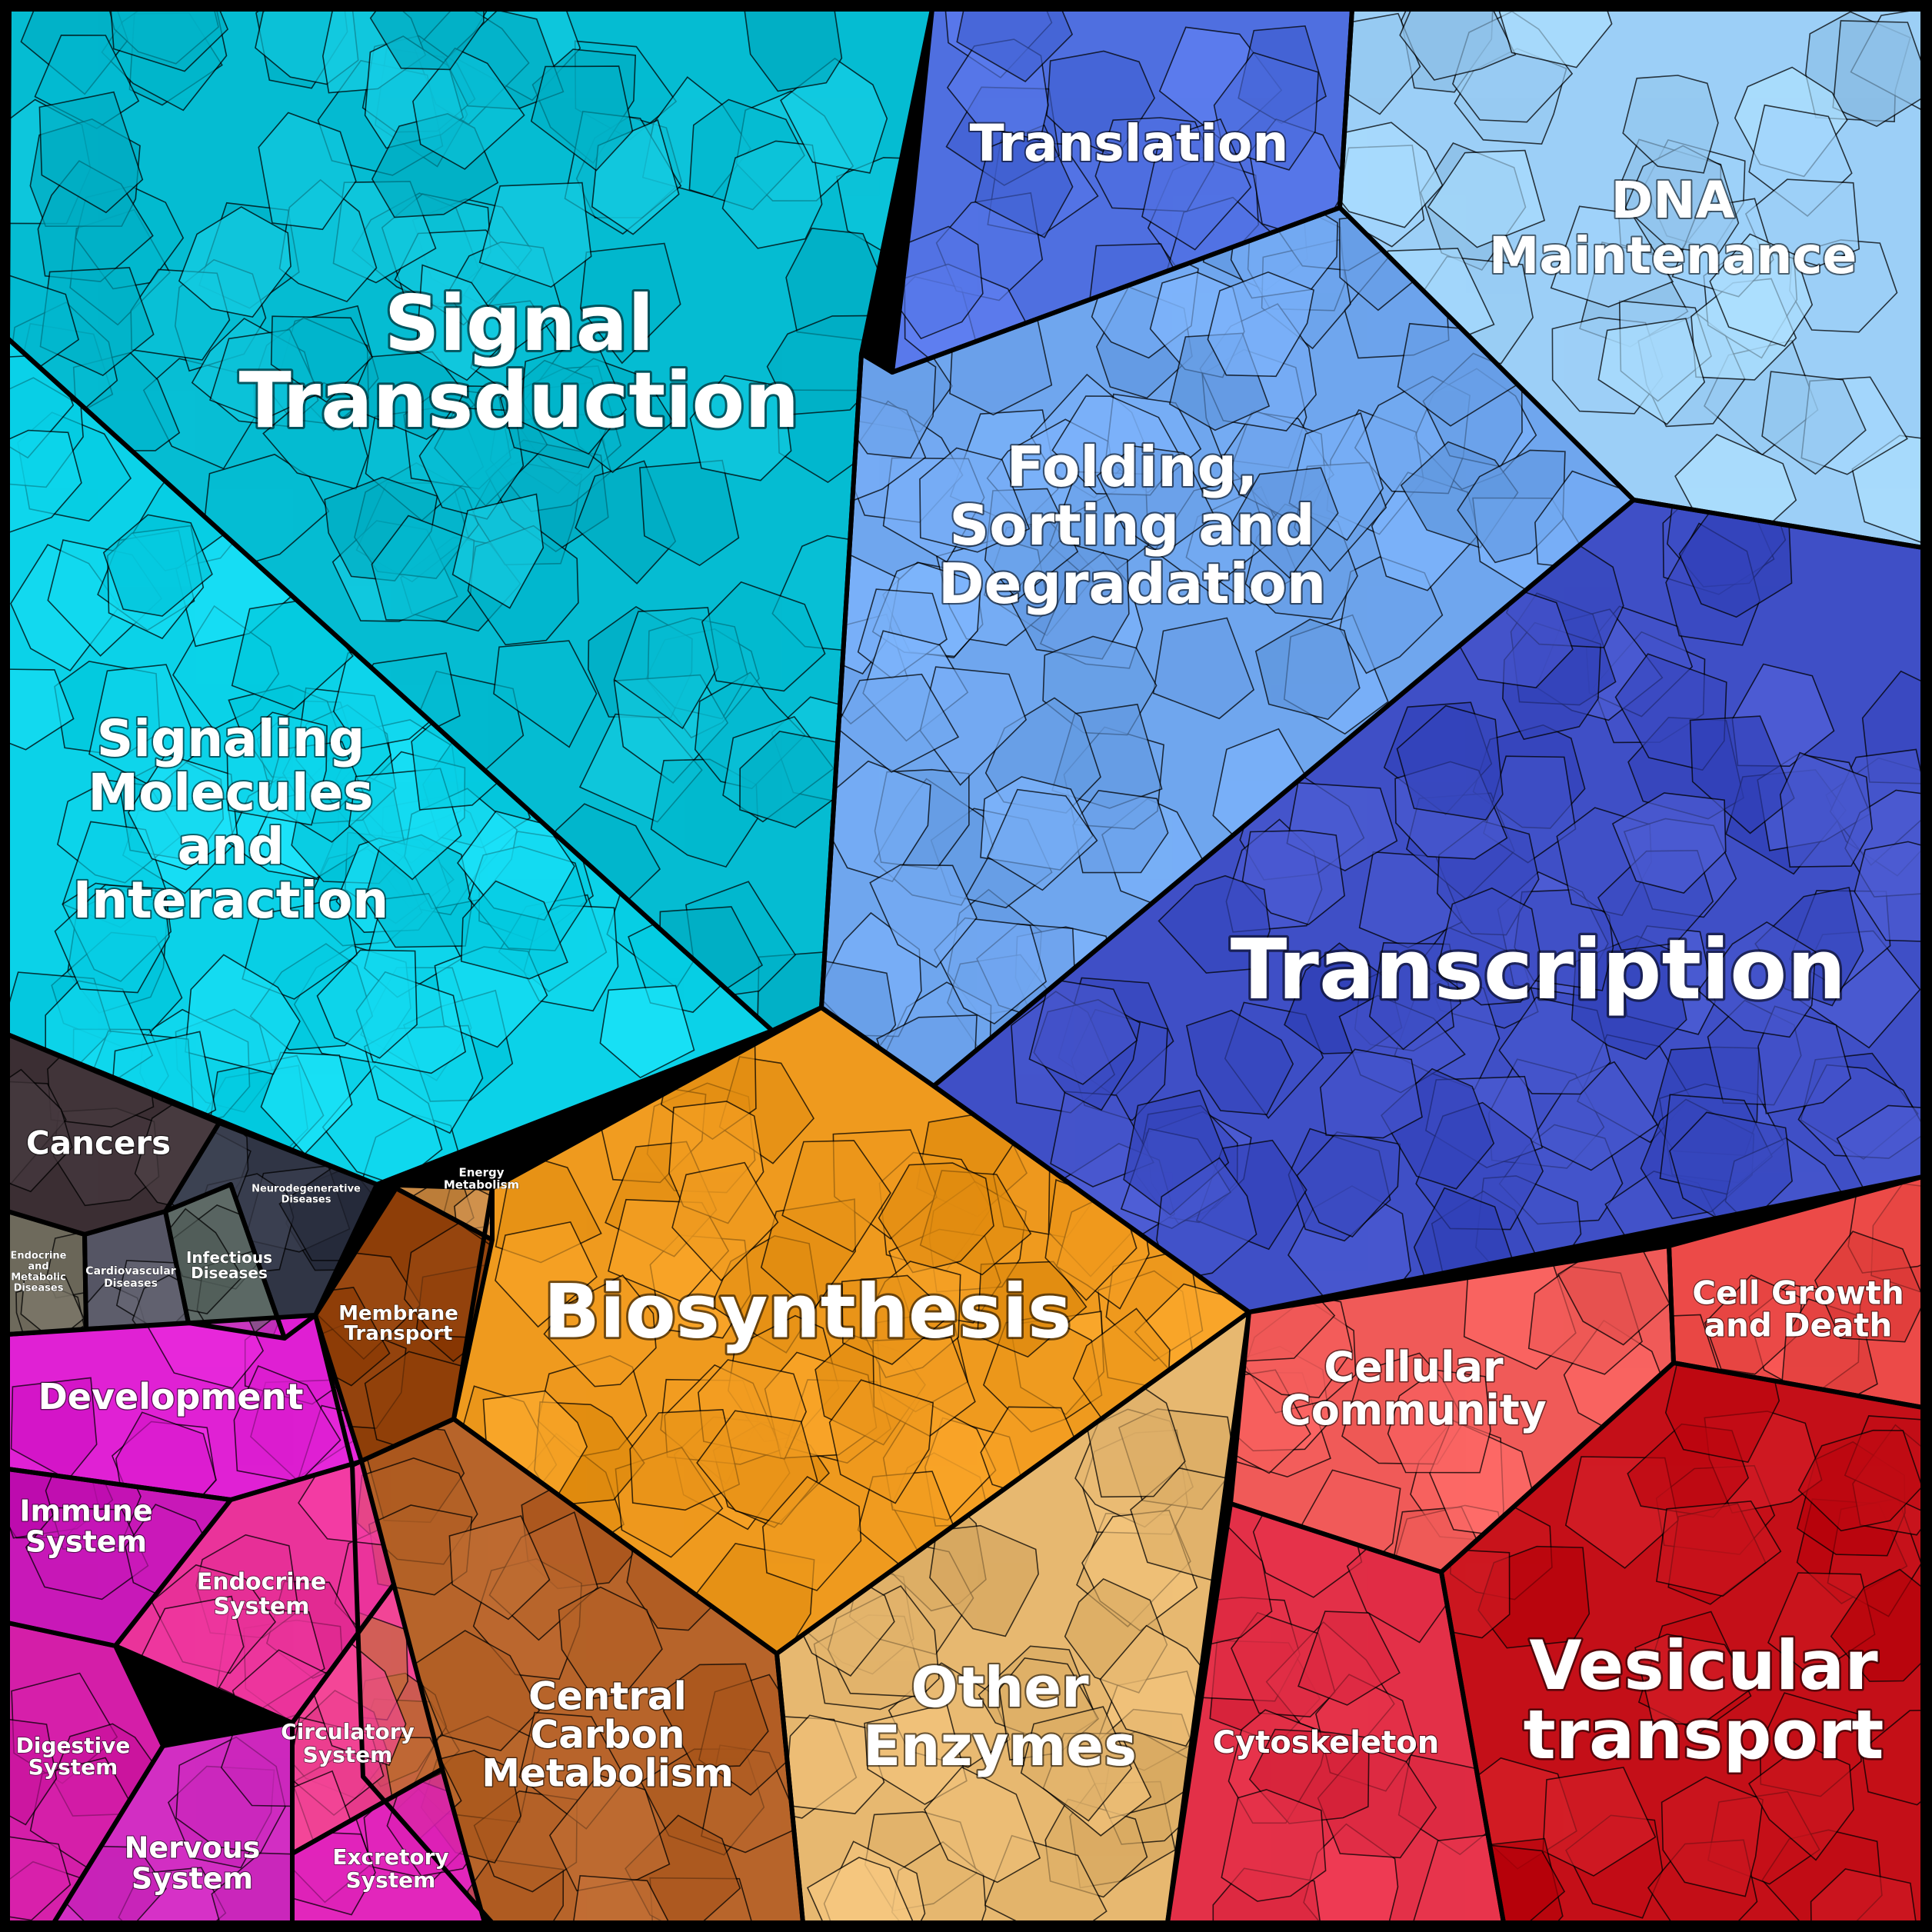 The width and height of the screenshot is (1932, 1932). What do you see at coordinates (348, 1731) in the screenshot?
I see `label-line: Circulatory` at bounding box center [348, 1731].